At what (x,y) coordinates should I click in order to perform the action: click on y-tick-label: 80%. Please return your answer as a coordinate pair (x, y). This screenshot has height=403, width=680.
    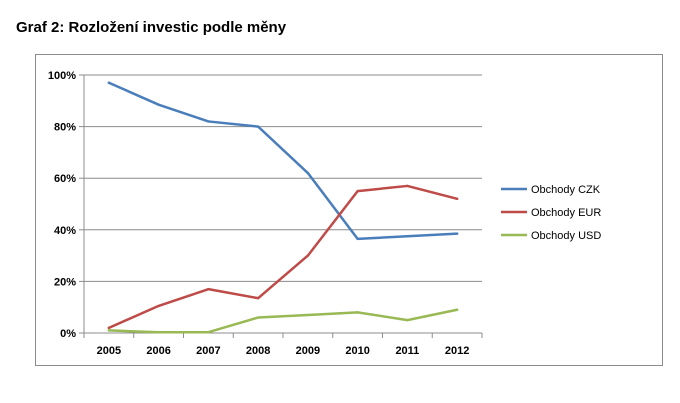
    Looking at the image, I should click on (65, 128).